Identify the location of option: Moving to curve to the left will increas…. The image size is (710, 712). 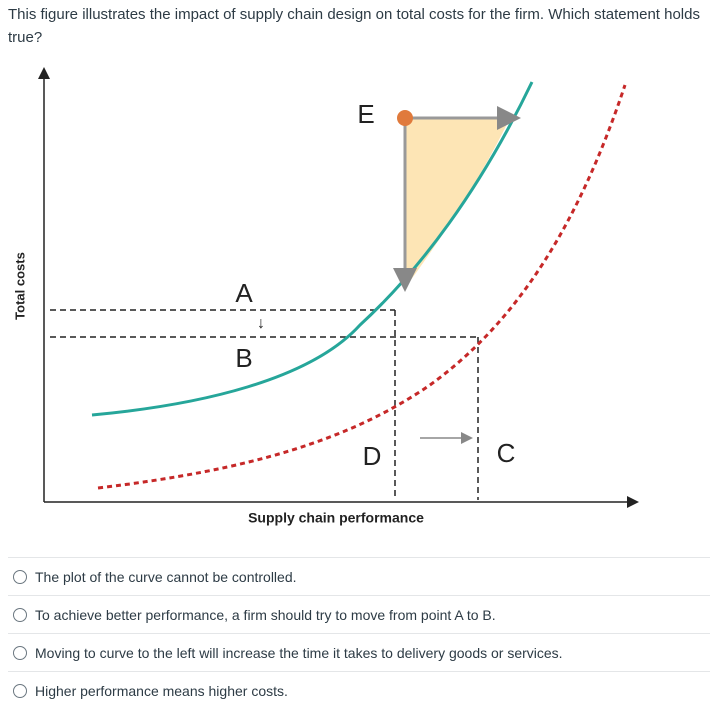
(359, 652).